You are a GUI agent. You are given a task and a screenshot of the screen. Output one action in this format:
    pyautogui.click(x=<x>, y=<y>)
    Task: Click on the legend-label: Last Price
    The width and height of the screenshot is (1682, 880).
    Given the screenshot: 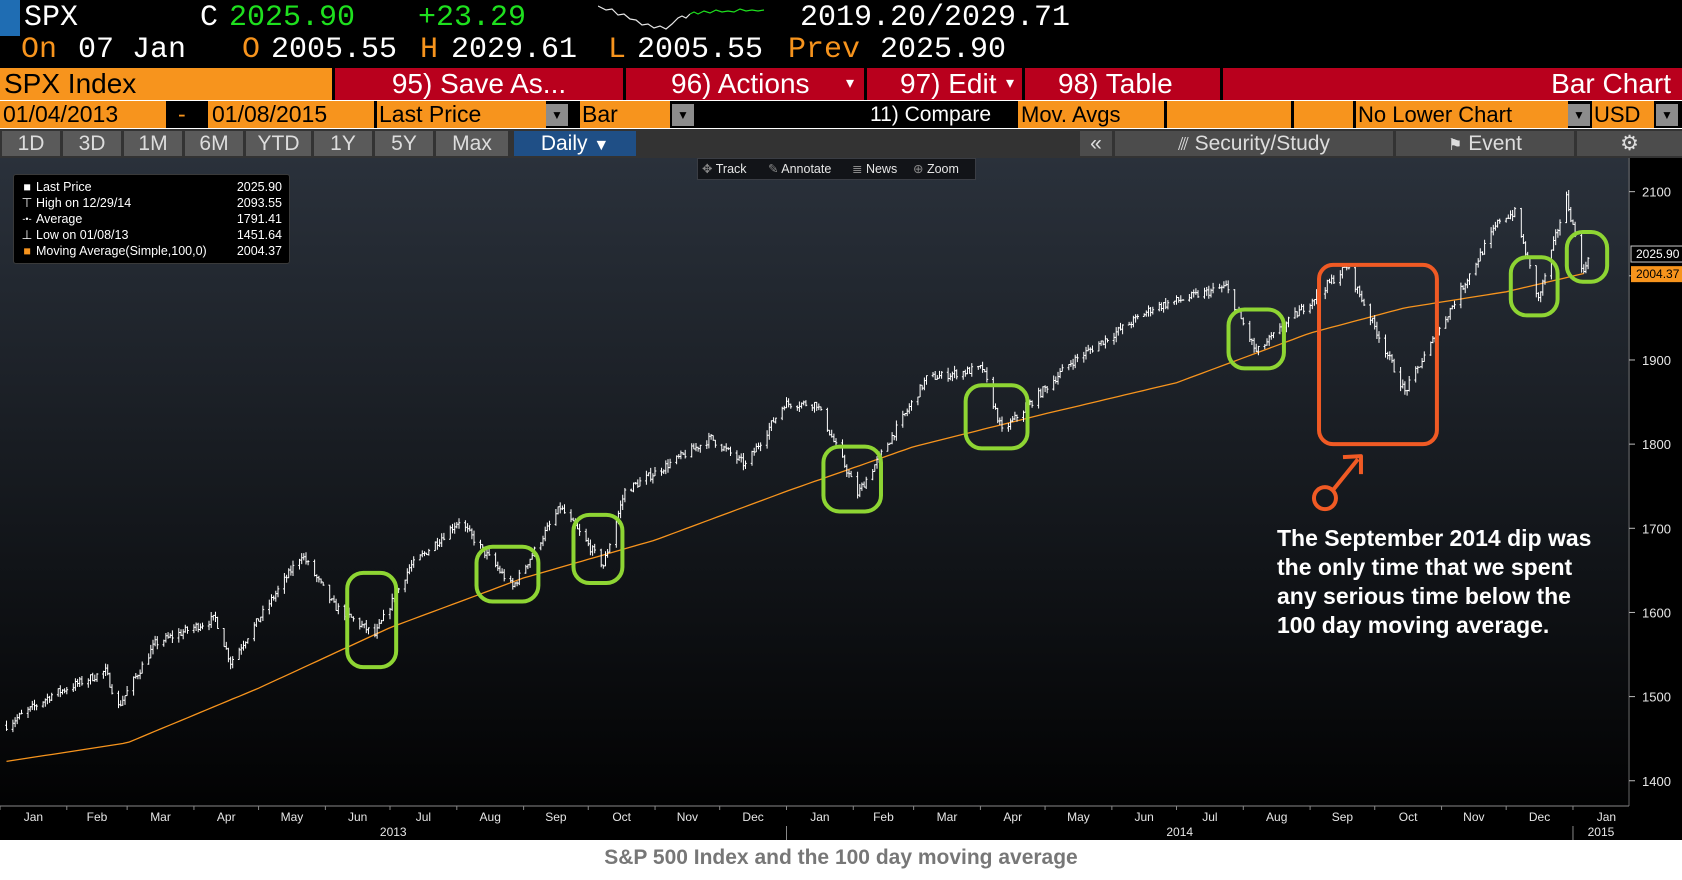 What is the action you would take?
    pyautogui.click(x=64, y=187)
    